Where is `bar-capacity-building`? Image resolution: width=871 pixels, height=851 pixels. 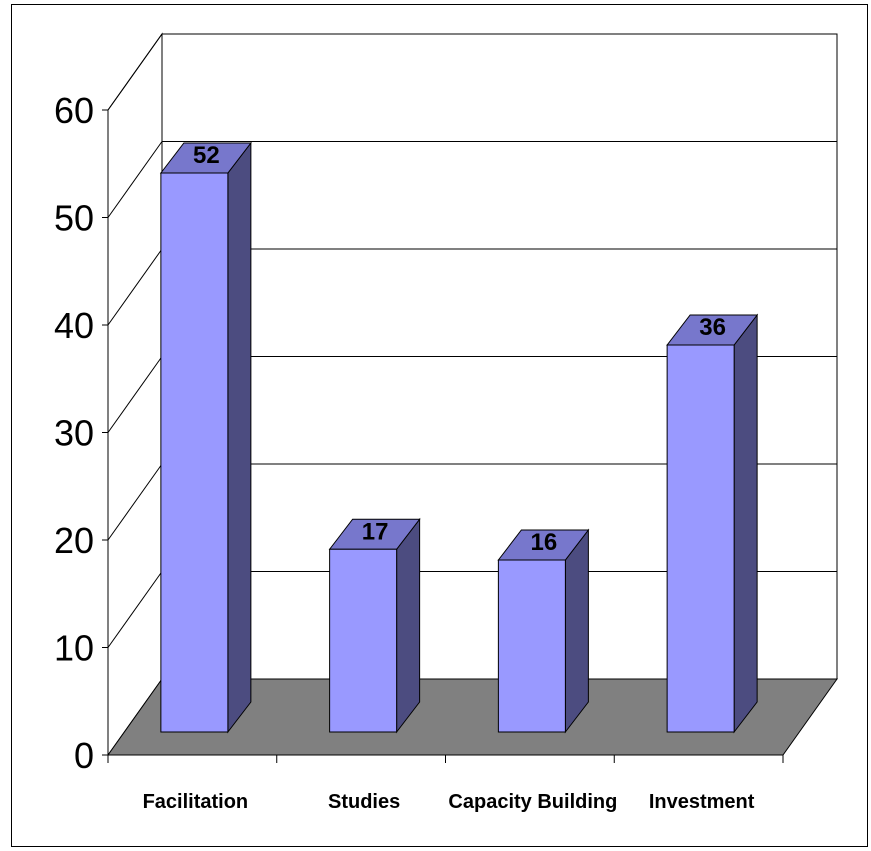
bar-capacity-building is located at coordinates (543, 631).